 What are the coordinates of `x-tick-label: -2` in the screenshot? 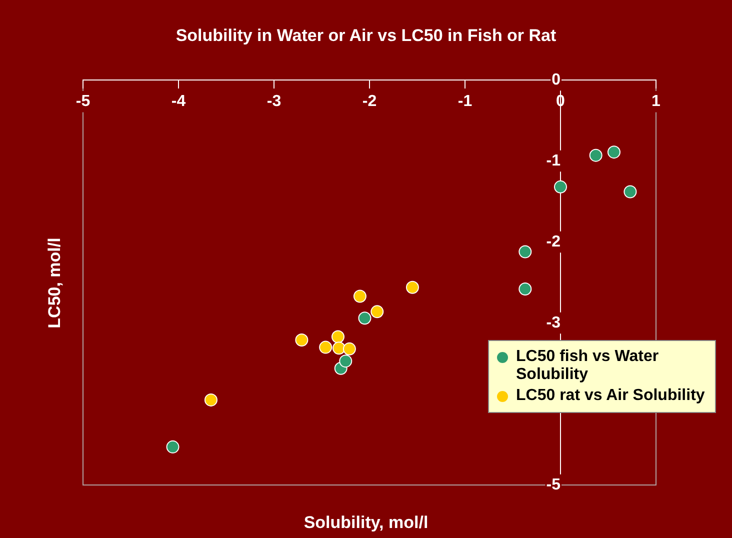 It's located at (369, 101).